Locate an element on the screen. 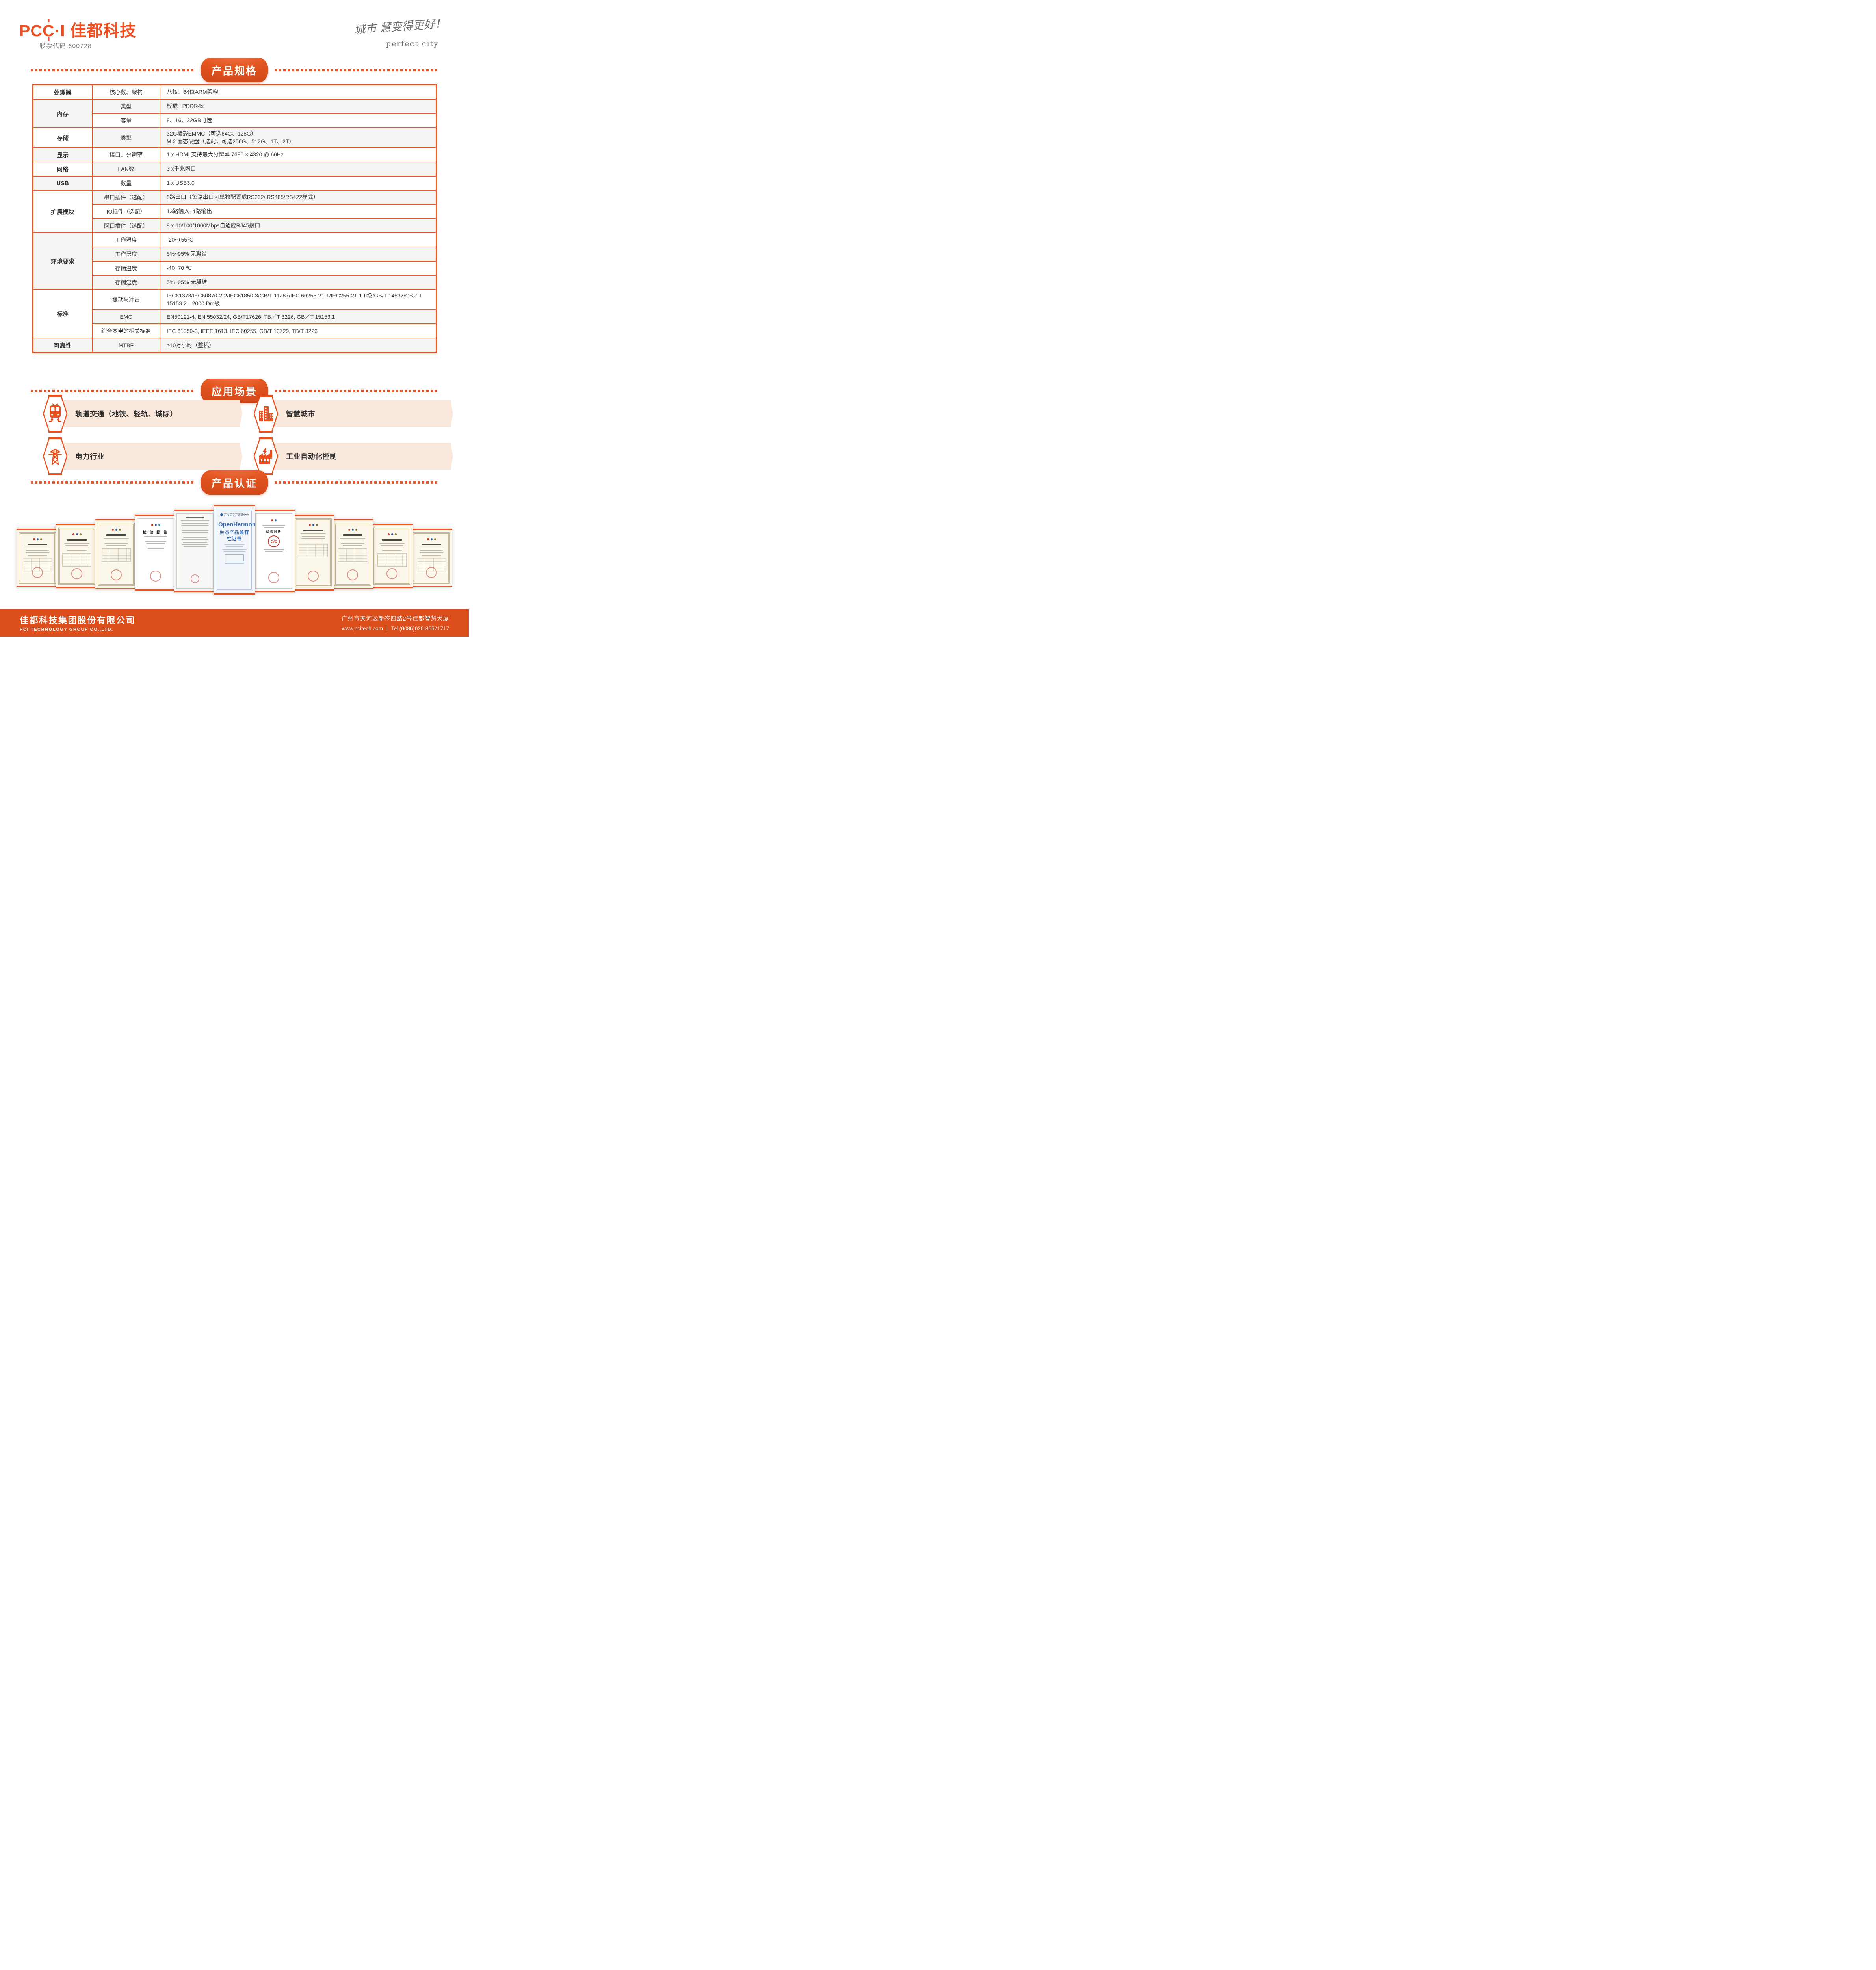  spec-row: 工作温度 -20~+55℃ is located at coordinates (264, 240).